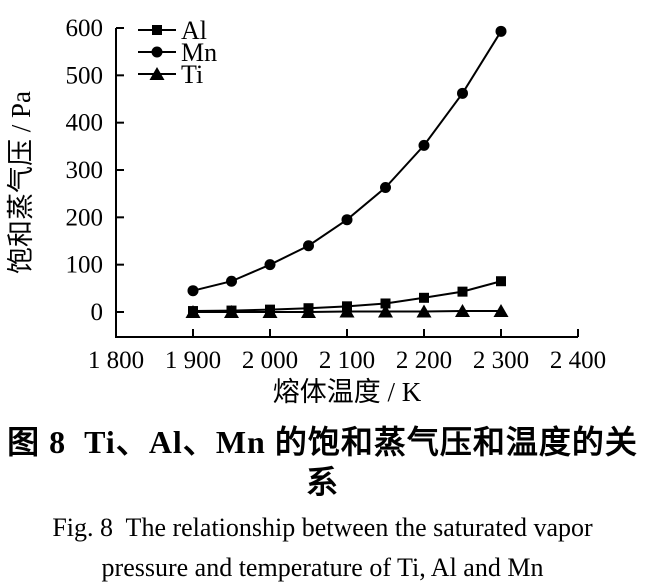 This screenshot has height=584, width=645. I want to click on series-ti, so click(347, 311).